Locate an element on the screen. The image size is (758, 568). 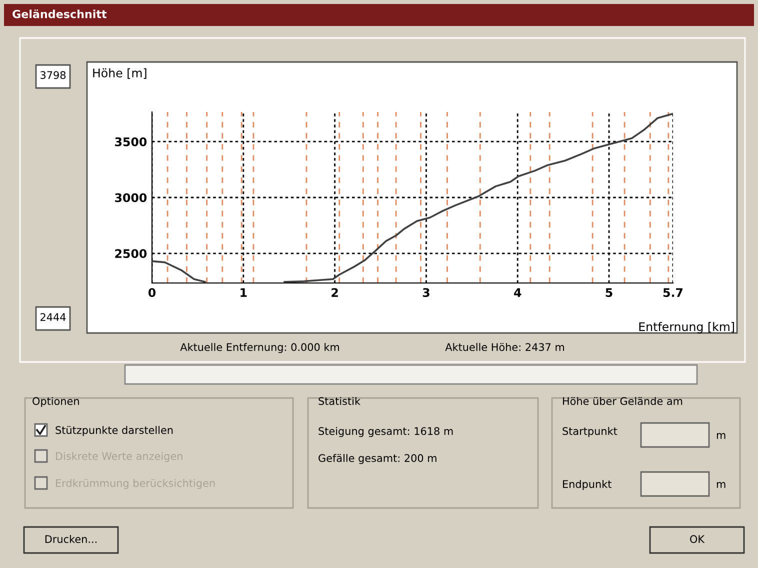
text: Stützpunkte darstellen is located at coordinates (114, 431).